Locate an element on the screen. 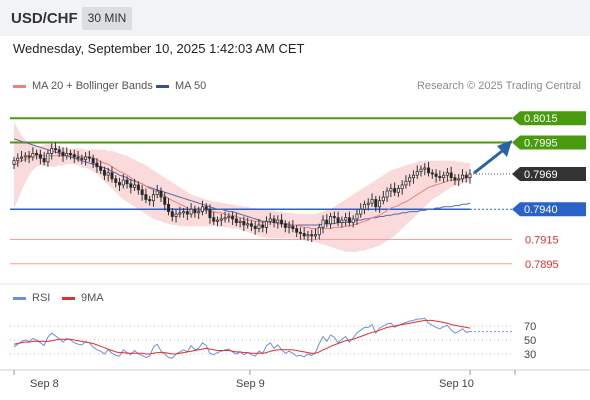 The height and width of the screenshot is (400, 590). forecast-arrow-head is located at coordinates (504, 148).